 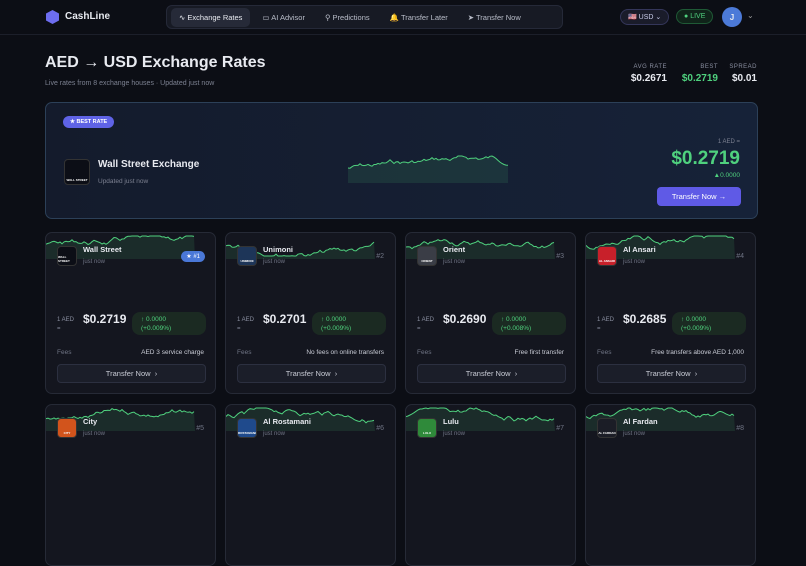 I want to click on card-name: Orient, so click(x=454, y=249).